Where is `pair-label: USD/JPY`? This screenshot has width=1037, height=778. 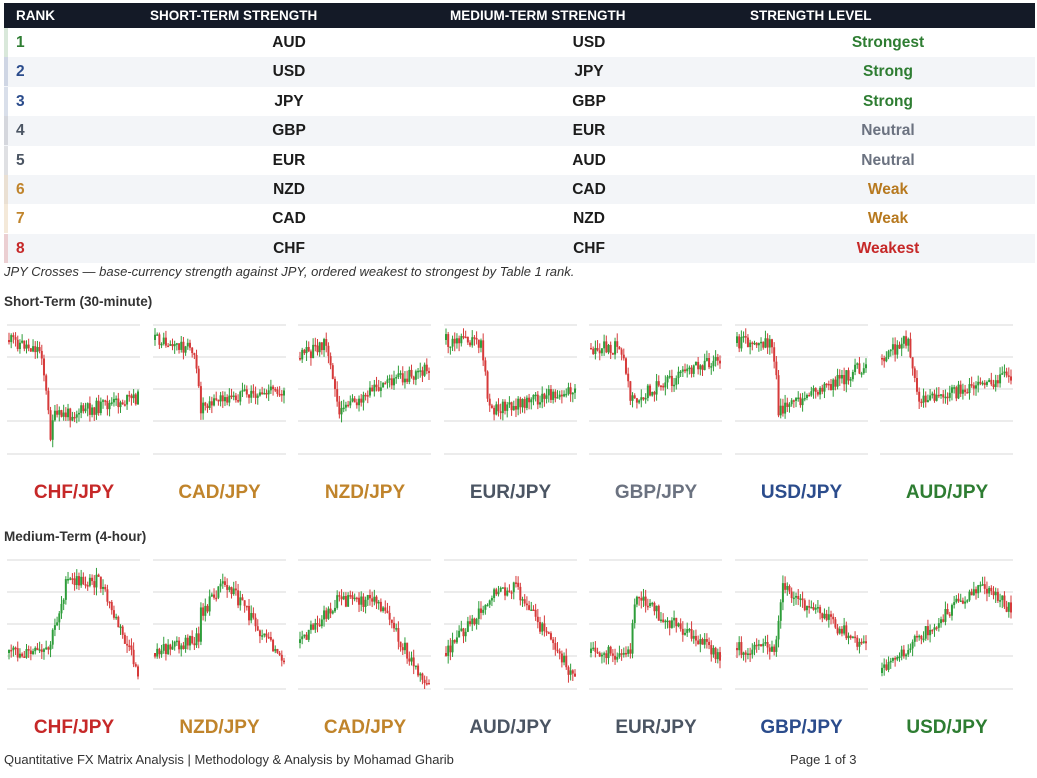
pair-label: USD/JPY is located at coordinates (801, 492).